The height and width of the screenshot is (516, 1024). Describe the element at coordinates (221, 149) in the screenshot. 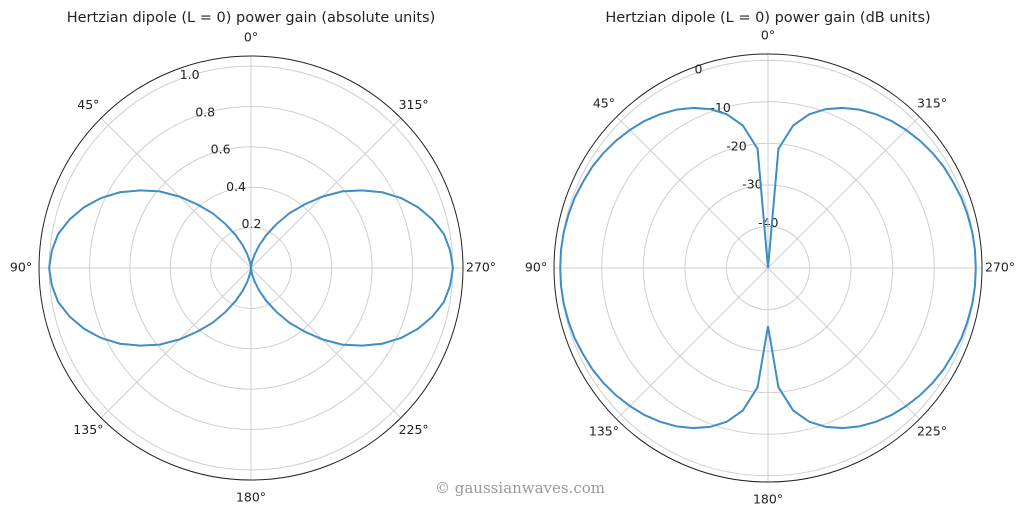

I see `r-tick-label: 0.6` at that location.